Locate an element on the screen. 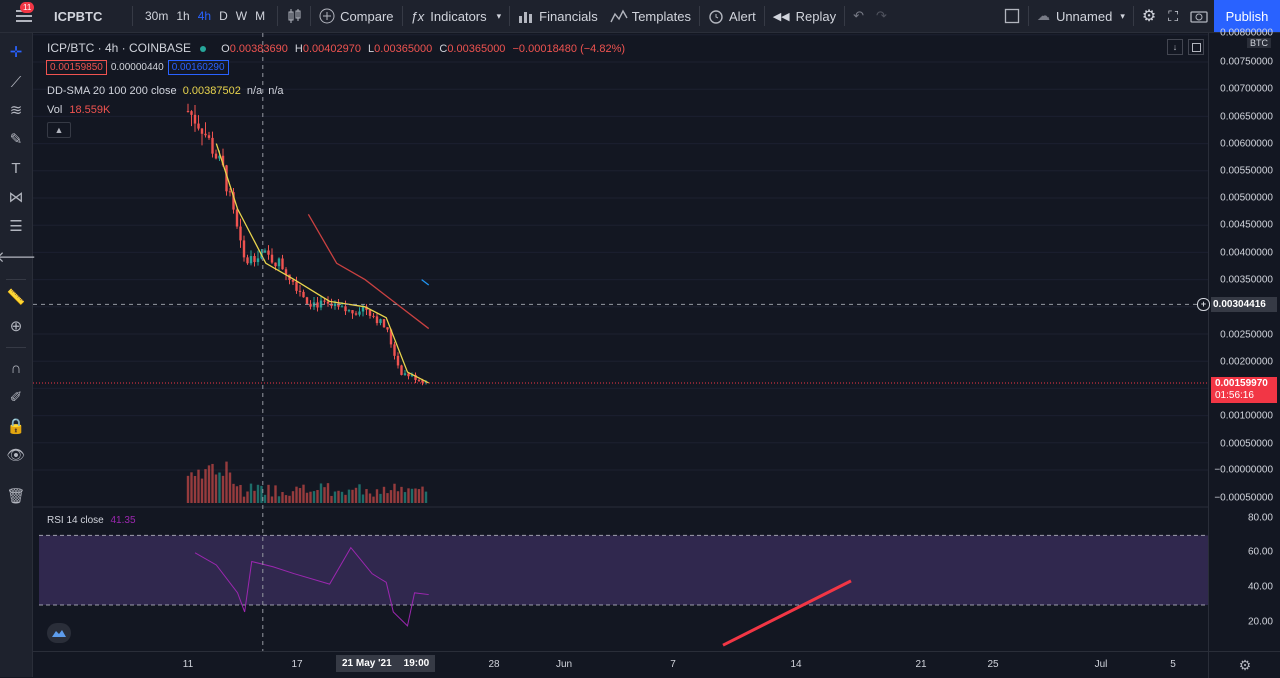 This screenshot has width=1280, height=678. interval-1h: 1h is located at coordinates (183, 16).